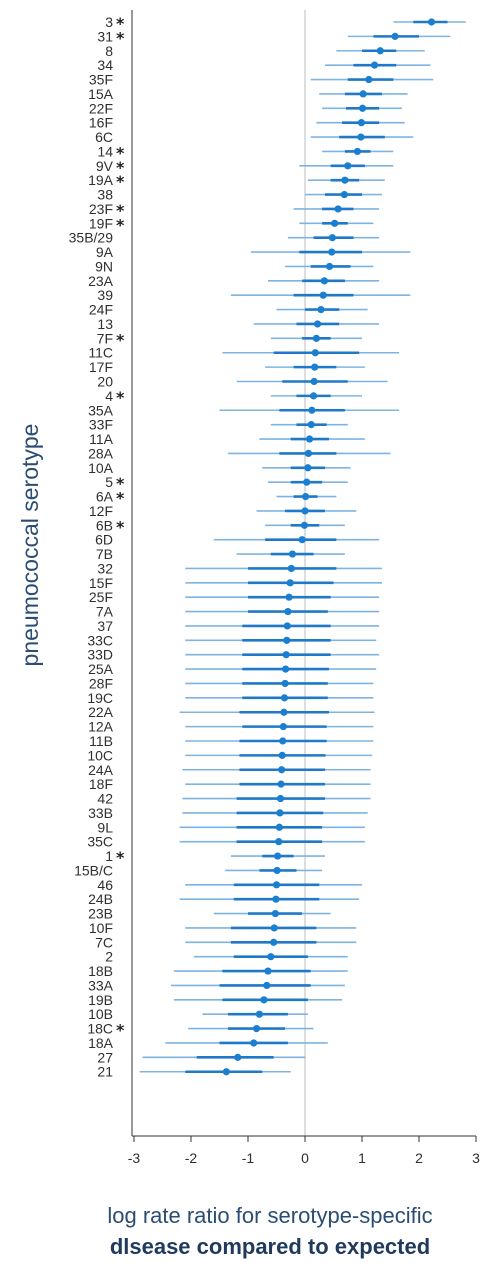 This screenshot has height=1272, width=503. What do you see at coordinates (105, 195) in the screenshot?
I see `serotype-label: 38` at bounding box center [105, 195].